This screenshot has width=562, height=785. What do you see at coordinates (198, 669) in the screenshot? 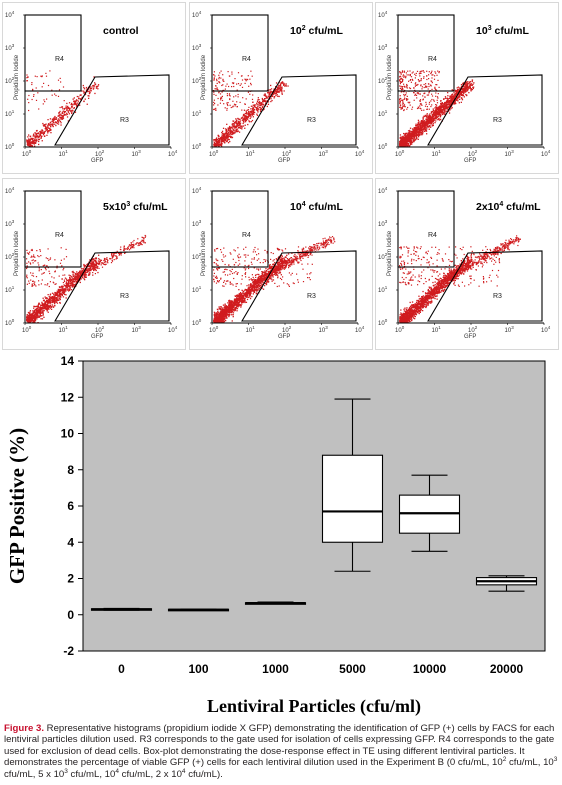
I see `x-tick-label: 100` at bounding box center [198, 669].